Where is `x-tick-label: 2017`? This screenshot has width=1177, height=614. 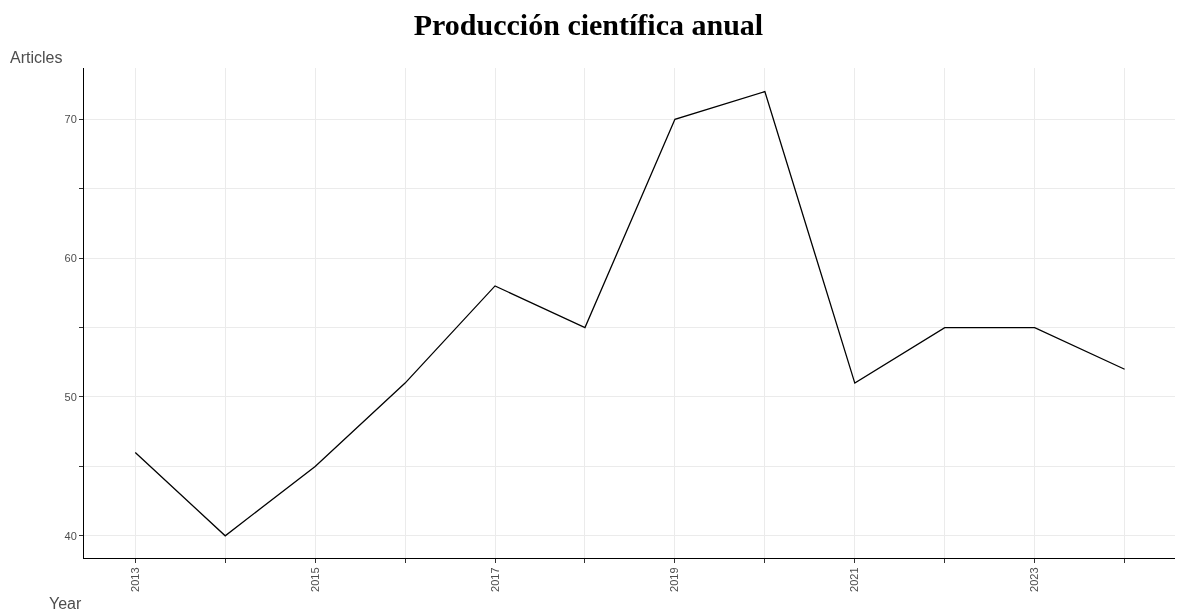 x-tick-label: 2017 is located at coordinates (494, 579).